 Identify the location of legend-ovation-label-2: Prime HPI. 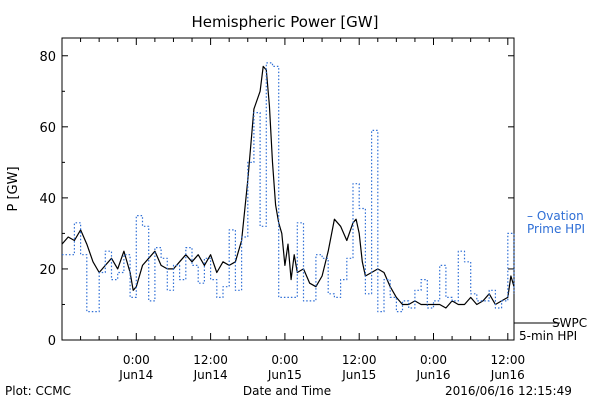
(556, 229).